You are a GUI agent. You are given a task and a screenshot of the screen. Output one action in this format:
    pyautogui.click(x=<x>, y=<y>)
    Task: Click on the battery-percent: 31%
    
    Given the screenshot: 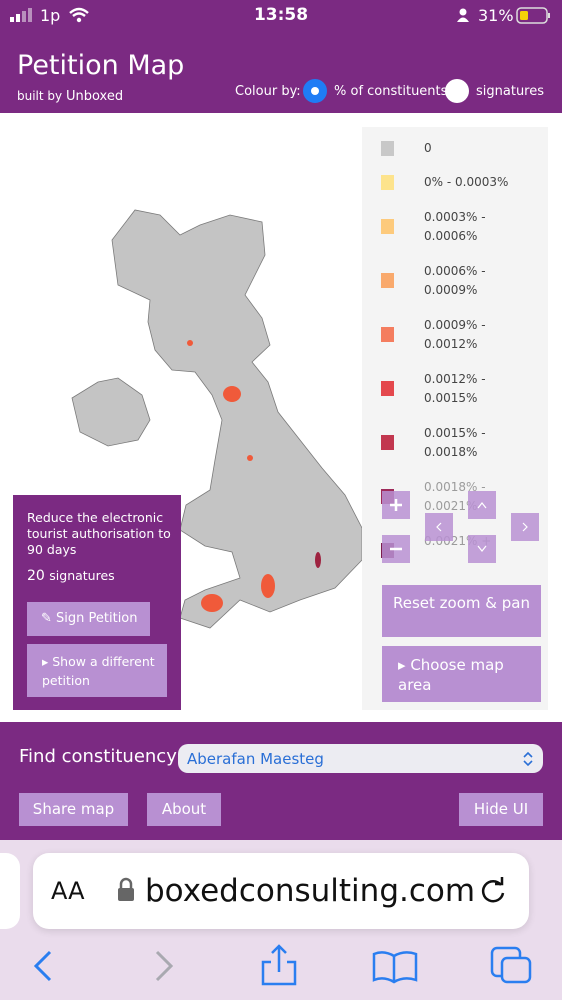 What is the action you would take?
    pyautogui.click(x=496, y=15)
    